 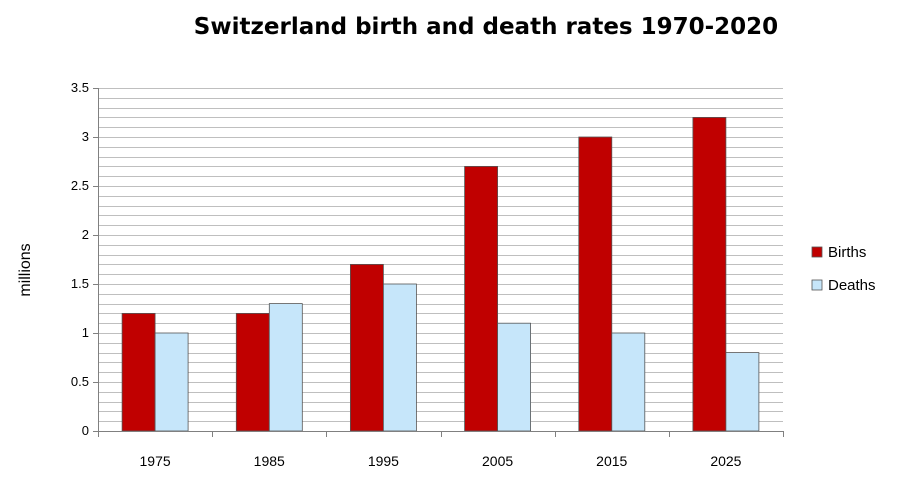 What do you see at coordinates (514, 377) in the screenshot?
I see `bar-deaths-2005` at bounding box center [514, 377].